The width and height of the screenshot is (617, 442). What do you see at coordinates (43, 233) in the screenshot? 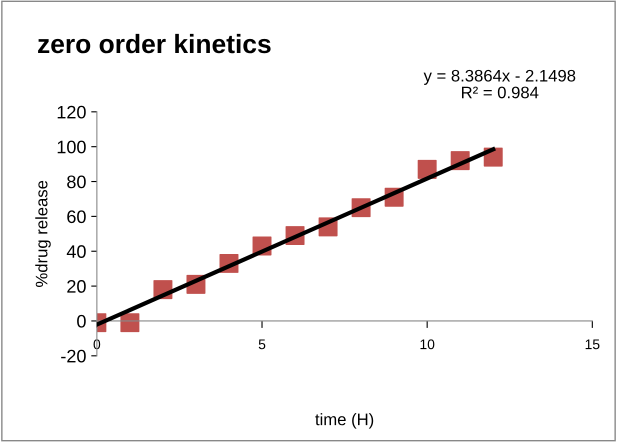
I see `y-axis-title: %drug release` at bounding box center [43, 233].